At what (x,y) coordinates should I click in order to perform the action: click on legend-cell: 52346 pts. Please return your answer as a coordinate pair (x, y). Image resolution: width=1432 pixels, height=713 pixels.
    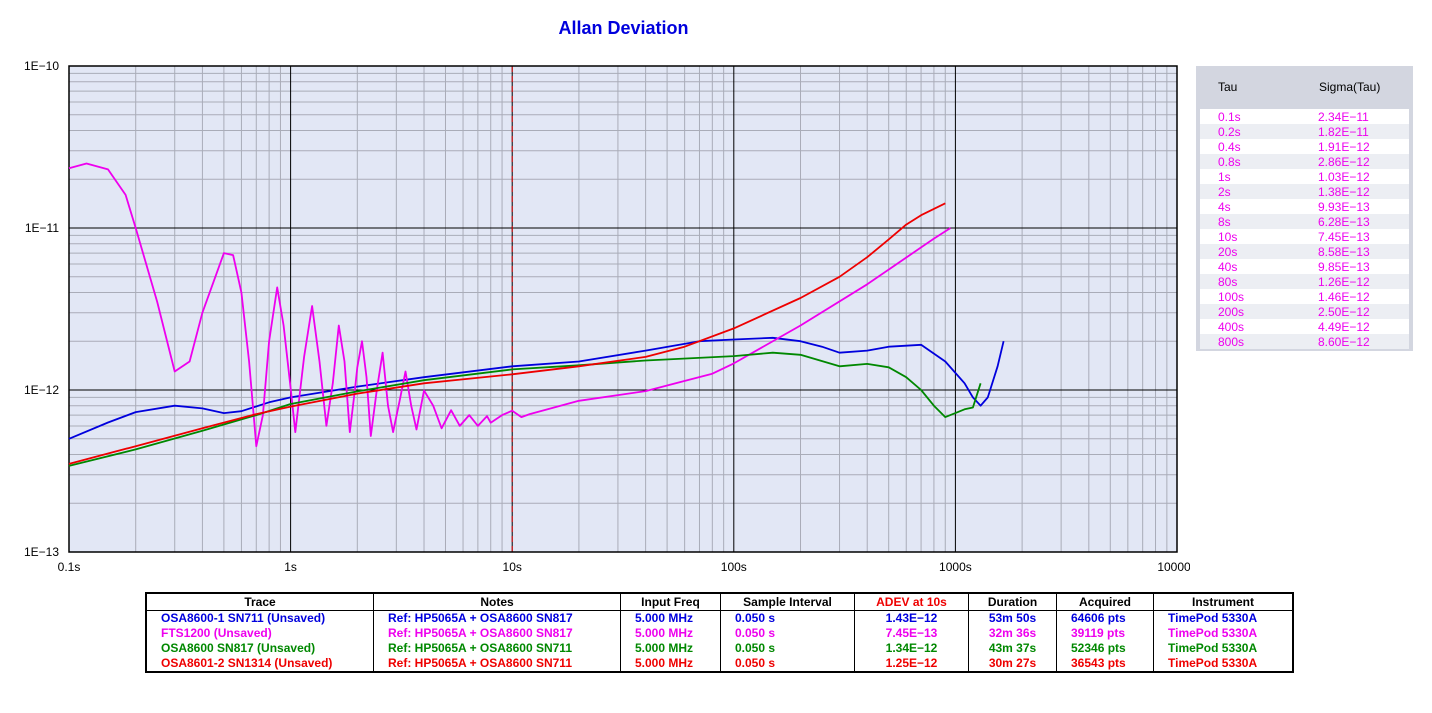
    Looking at the image, I should click on (1105, 648).